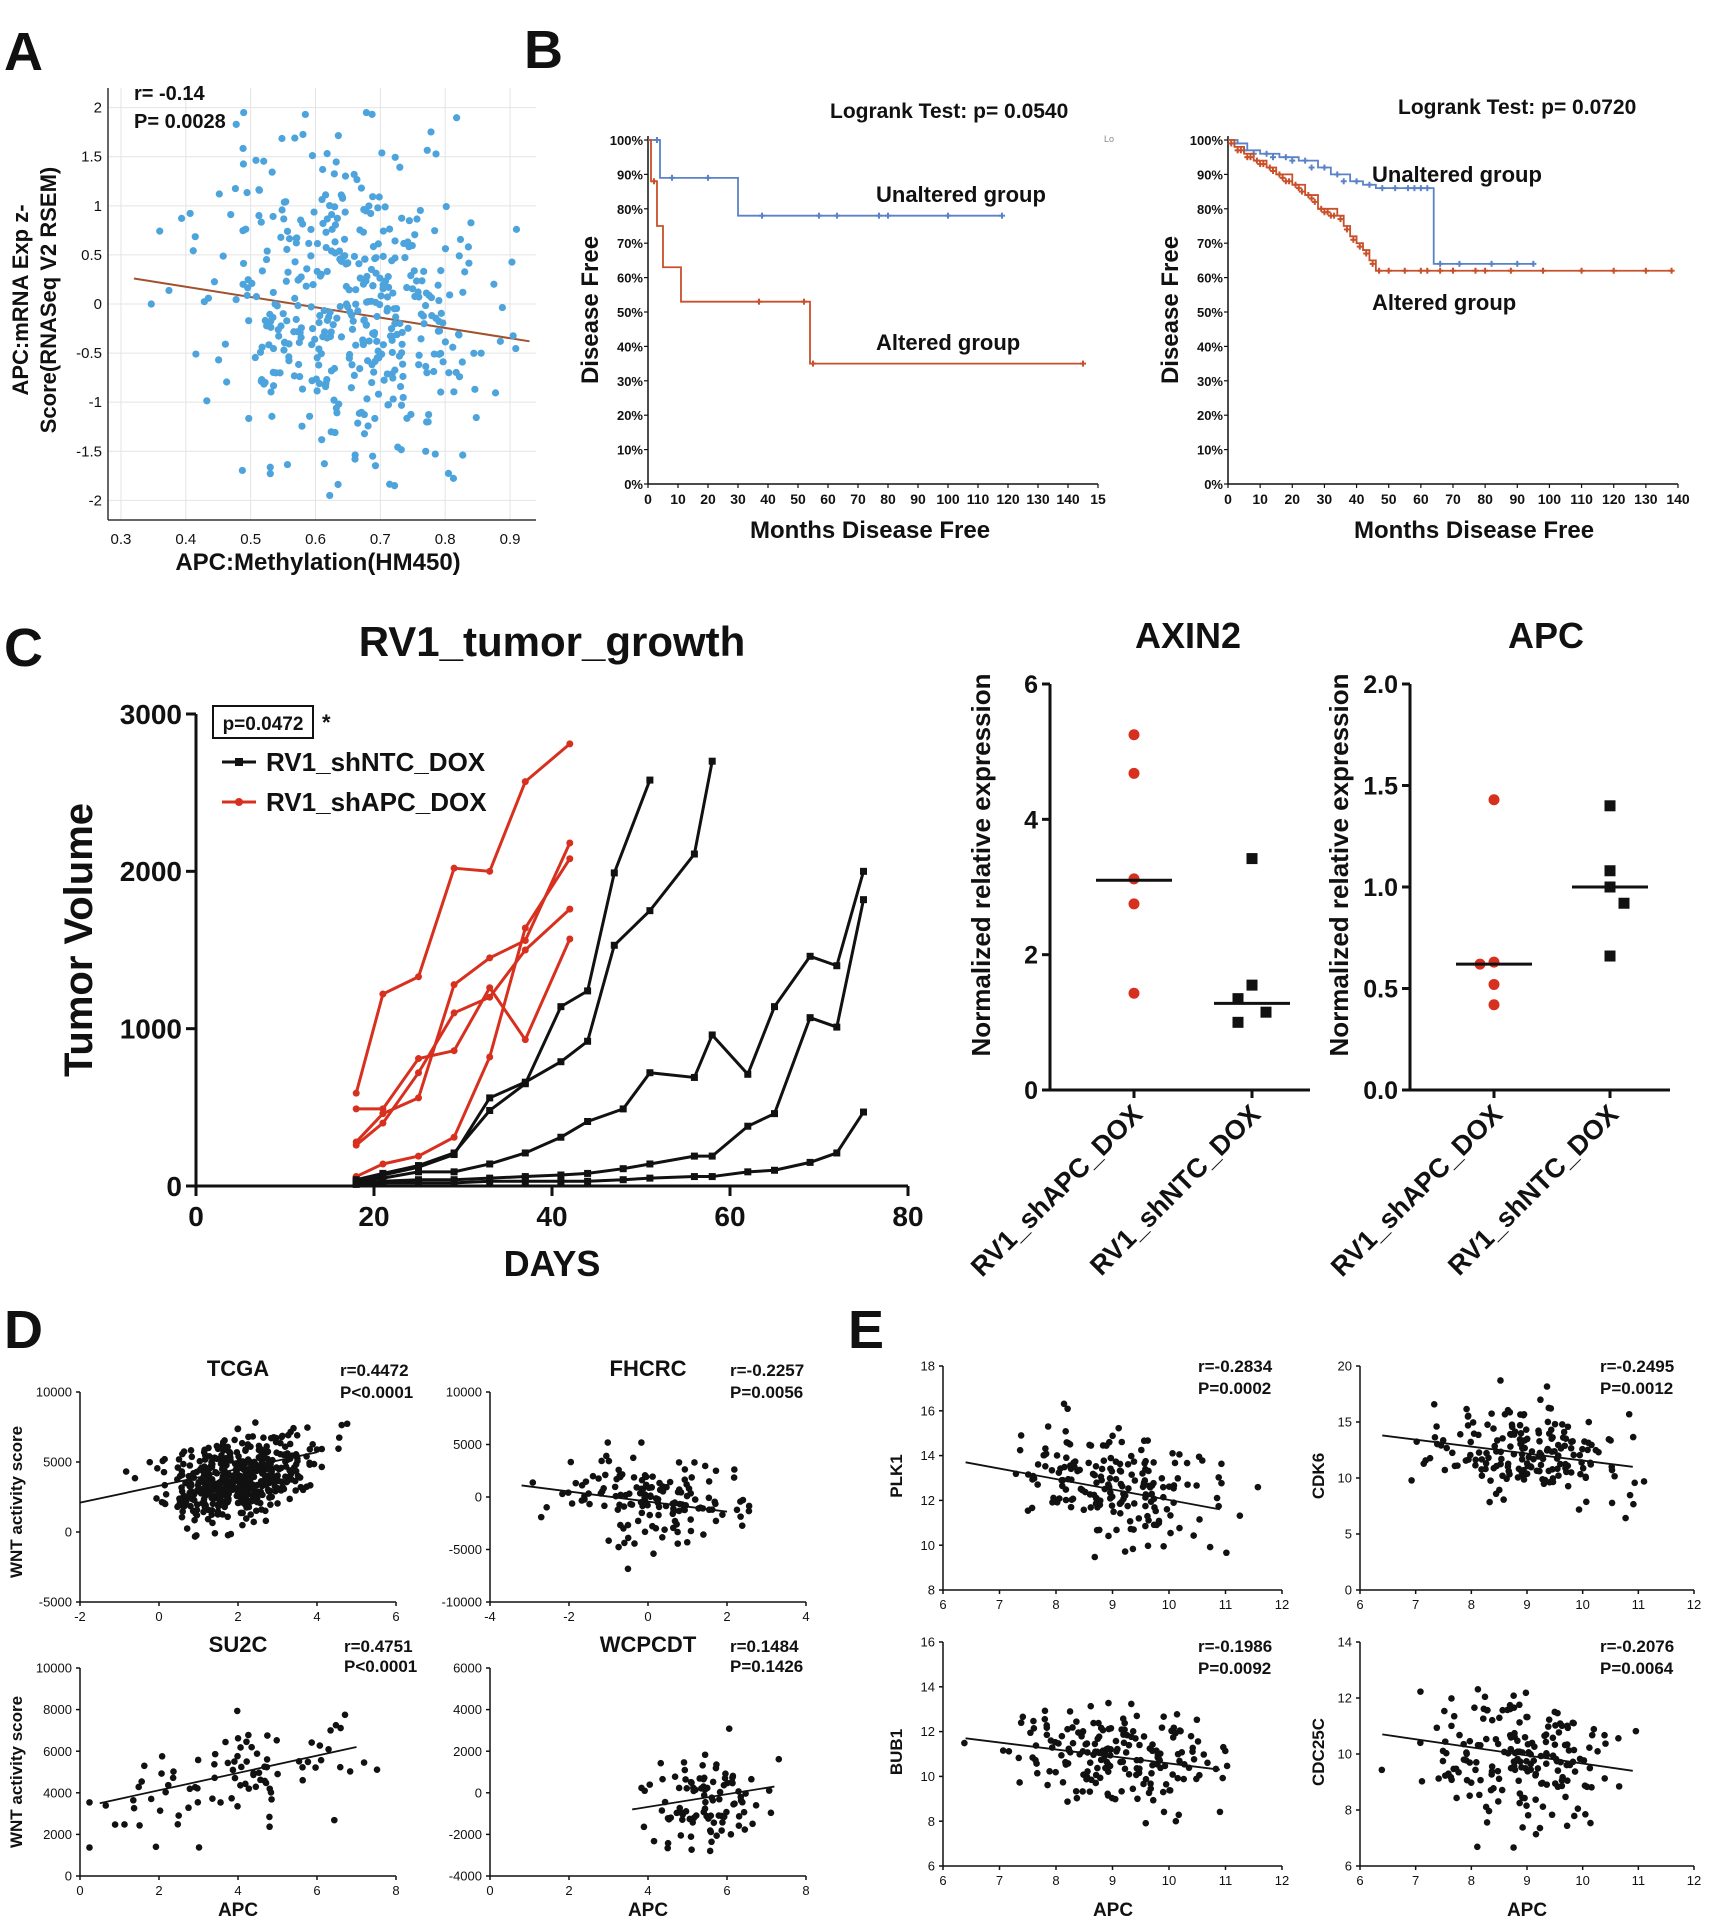 This screenshot has width=1721, height=1920. What do you see at coordinates (1415, 1880) in the screenshot?
I see `x-tick-label: 7` at bounding box center [1415, 1880].